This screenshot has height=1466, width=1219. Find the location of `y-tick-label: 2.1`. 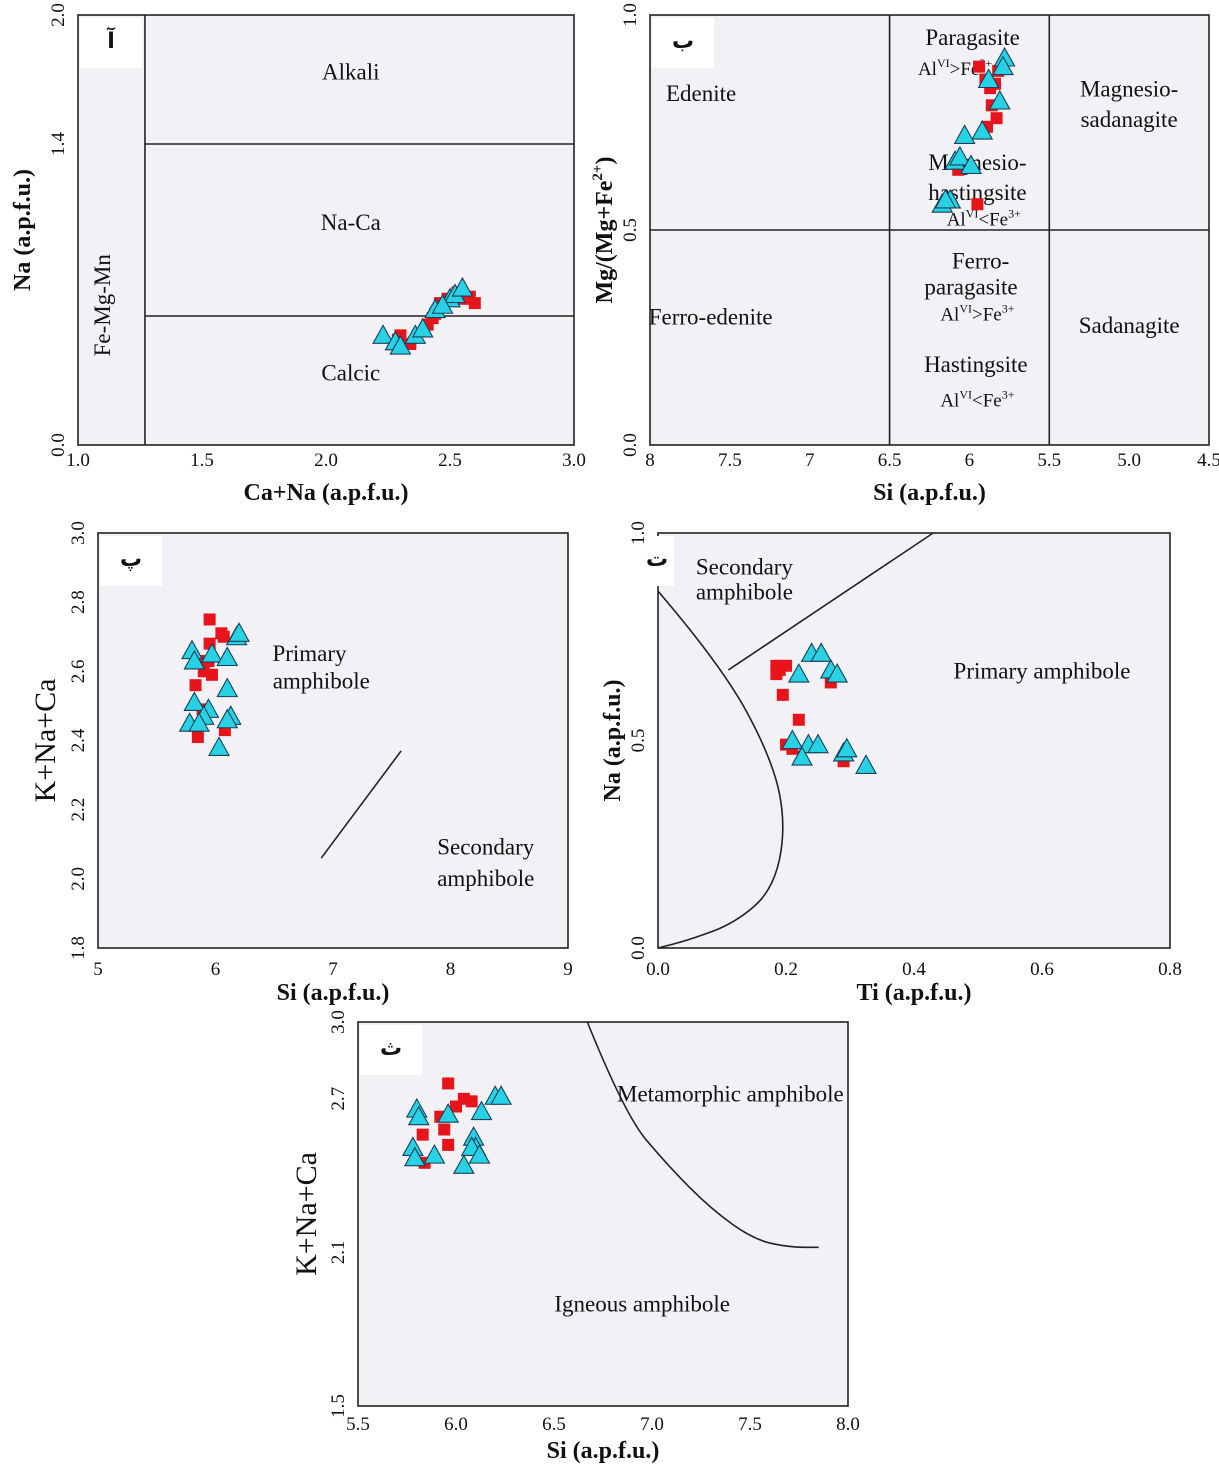

y-tick-label: 2.1 is located at coordinates (338, 1253).